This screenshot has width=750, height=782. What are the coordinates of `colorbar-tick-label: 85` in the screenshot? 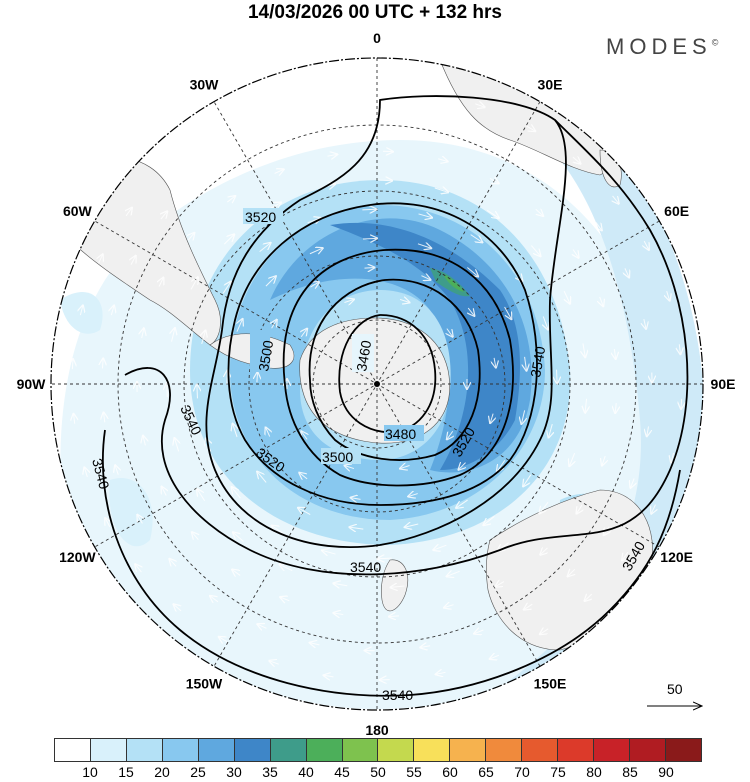 It's located at (630, 772).